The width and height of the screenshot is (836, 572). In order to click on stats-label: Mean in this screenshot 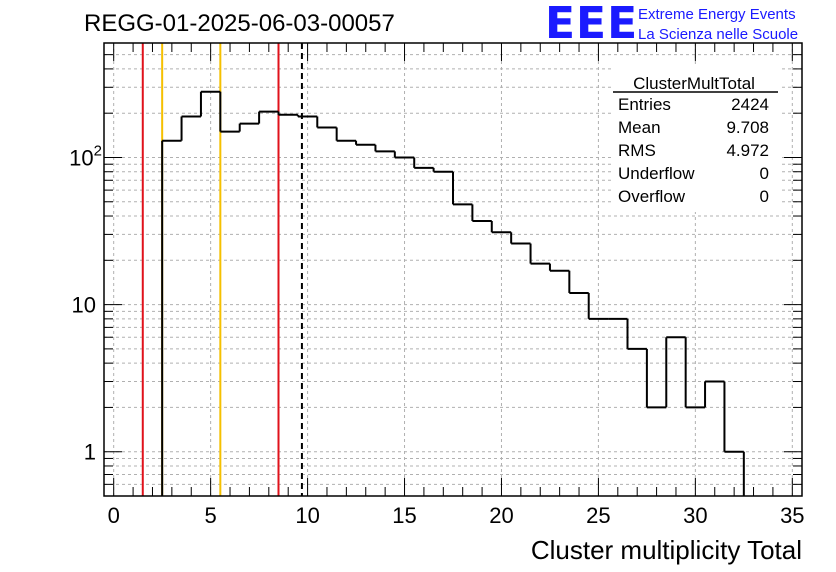, I will do `click(639, 127)`.